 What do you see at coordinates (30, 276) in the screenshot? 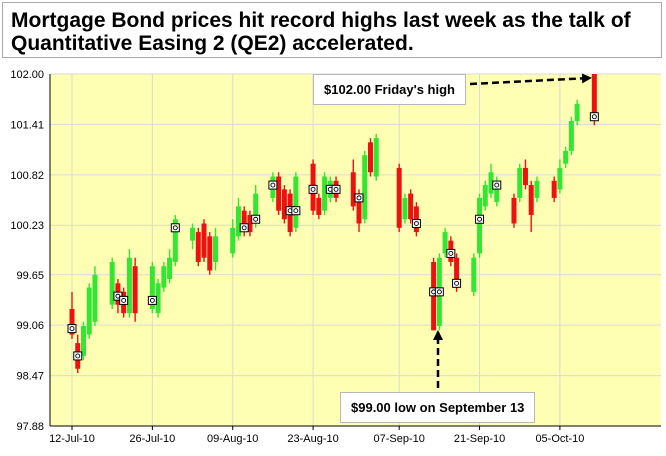
I see `y-tick-label: 99.65` at bounding box center [30, 276].